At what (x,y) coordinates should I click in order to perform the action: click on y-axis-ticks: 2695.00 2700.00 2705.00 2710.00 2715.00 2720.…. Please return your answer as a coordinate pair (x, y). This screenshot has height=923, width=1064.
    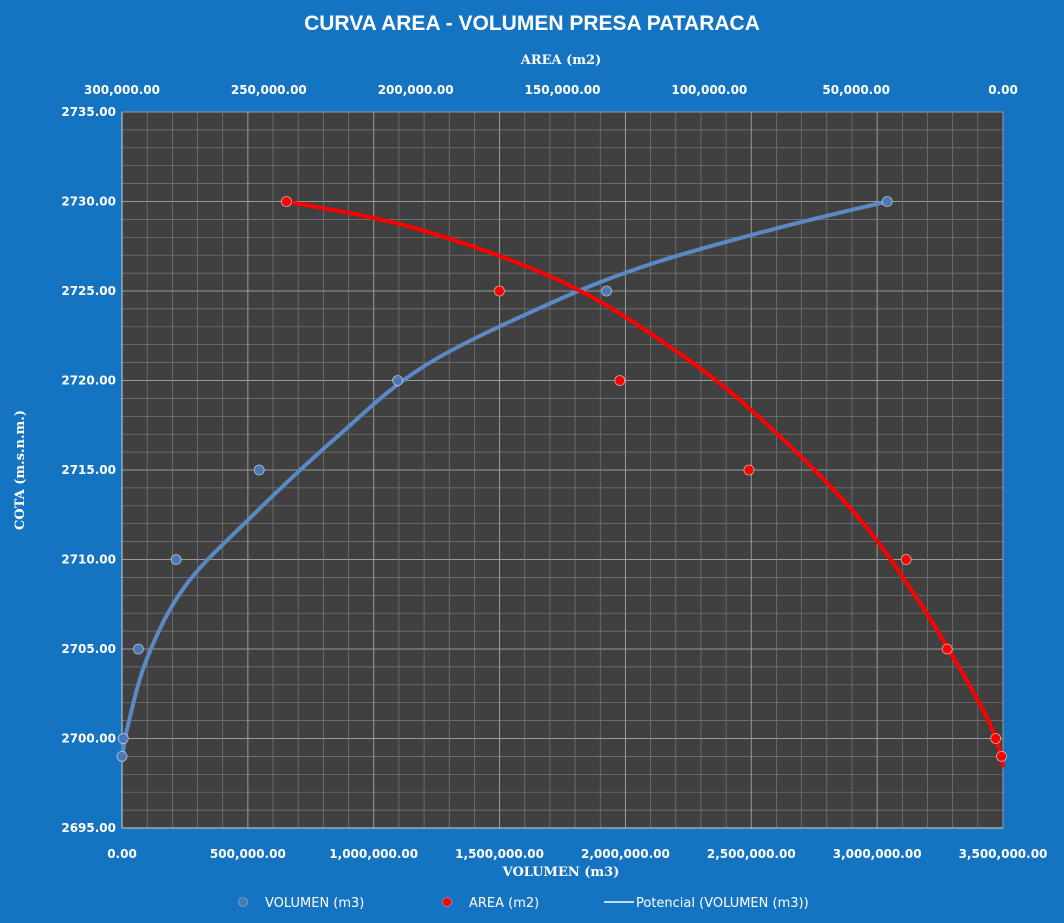
    Looking at the image, I should click on (88, 470).